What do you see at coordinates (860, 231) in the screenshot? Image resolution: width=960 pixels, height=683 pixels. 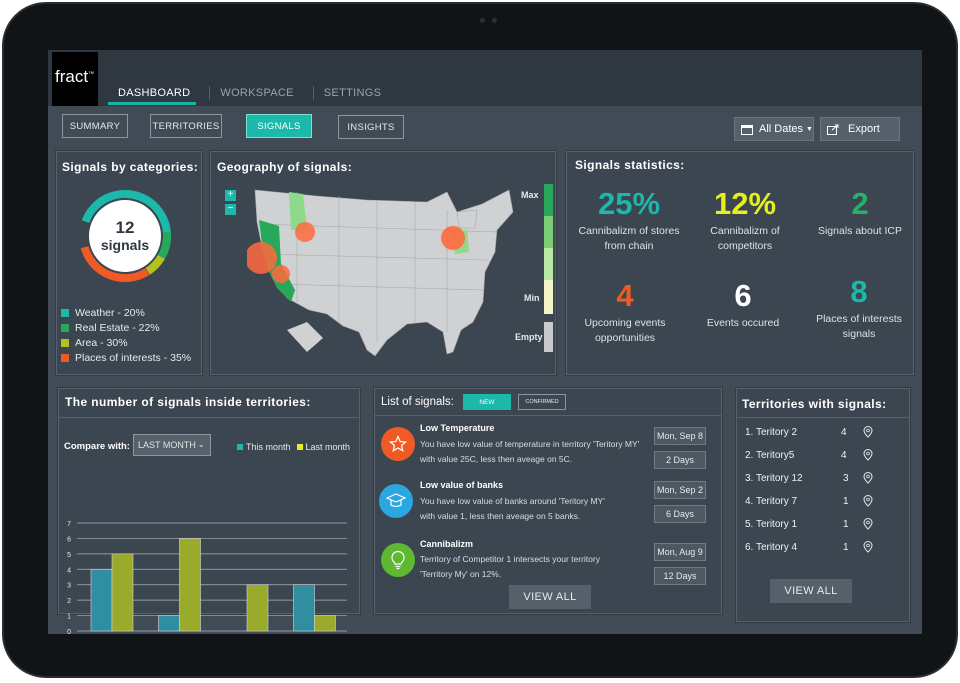 I see `stat-label: Signals about ICP` at bounding box center [860, 231].